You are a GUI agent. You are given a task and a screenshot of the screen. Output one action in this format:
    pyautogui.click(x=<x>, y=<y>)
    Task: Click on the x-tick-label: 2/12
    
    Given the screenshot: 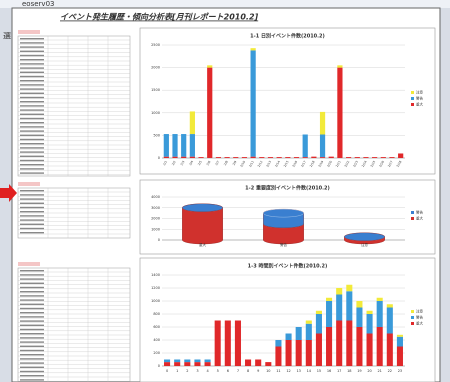 What is the action you would take?
    pyautogui.click(x=260, y=164)
    